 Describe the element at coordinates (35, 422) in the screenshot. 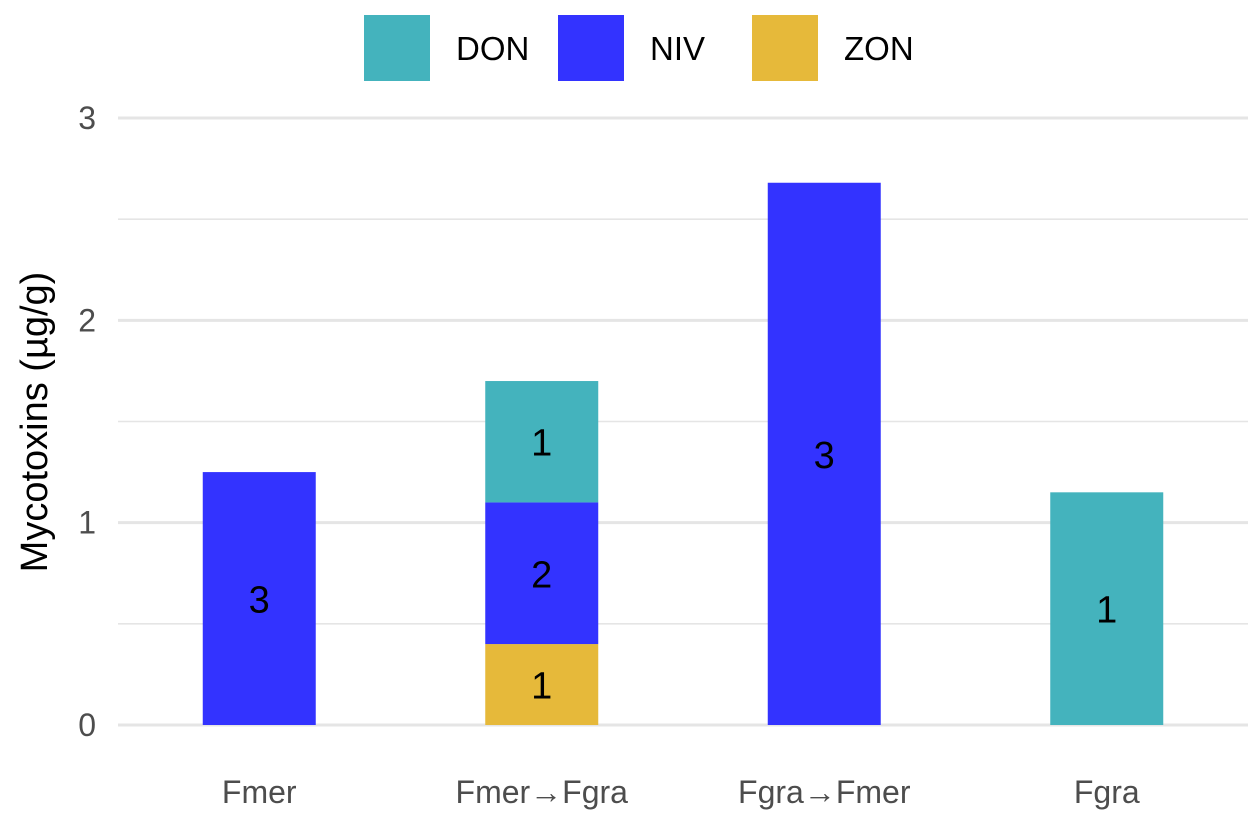

I see `y-axis-title: Mycotoxins (µg/g)` at that location.